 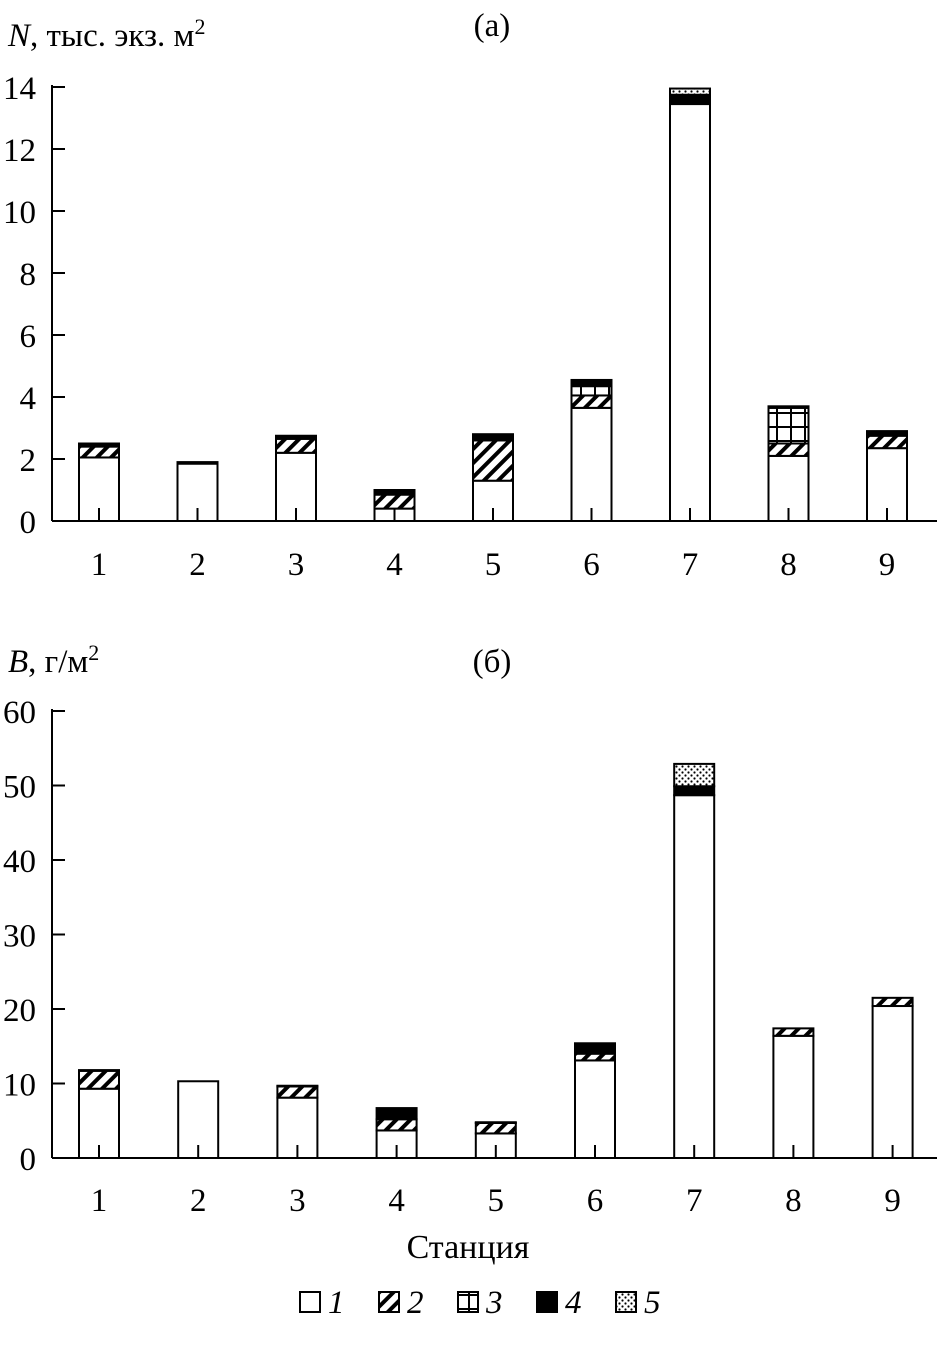 What do you see at coordinates (480, 1303) in the screenshot?
I see `legend: 1 2 3 4 5` at bounding box center [480, 1303].